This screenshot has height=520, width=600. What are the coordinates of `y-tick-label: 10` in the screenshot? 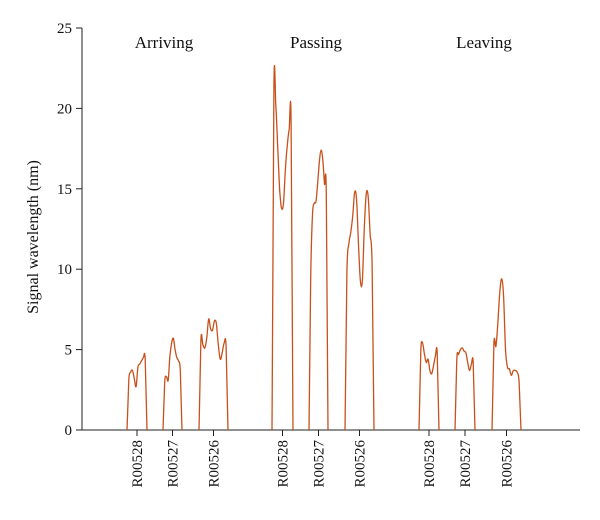 It's located at (64, 270).